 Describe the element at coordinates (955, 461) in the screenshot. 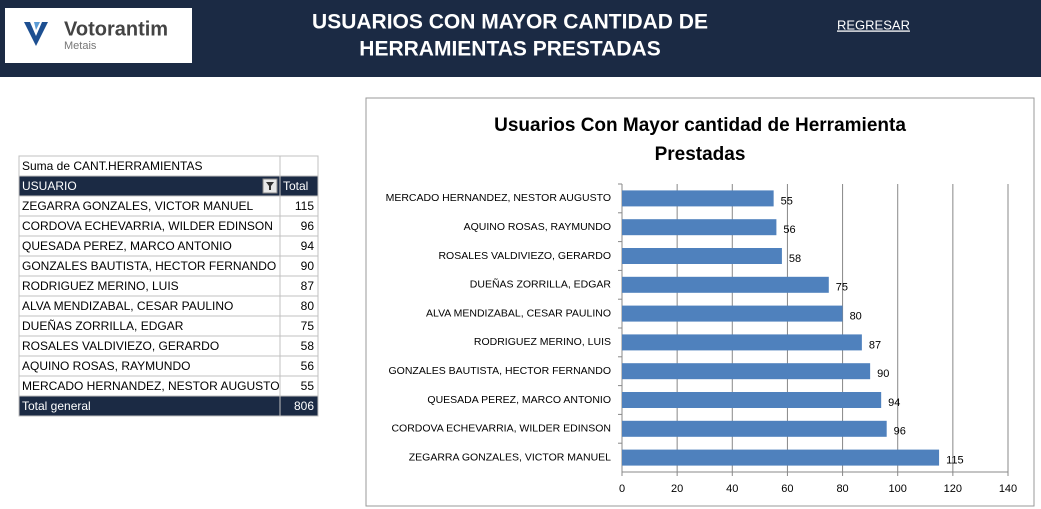

I see `data-label: 115` at that location.